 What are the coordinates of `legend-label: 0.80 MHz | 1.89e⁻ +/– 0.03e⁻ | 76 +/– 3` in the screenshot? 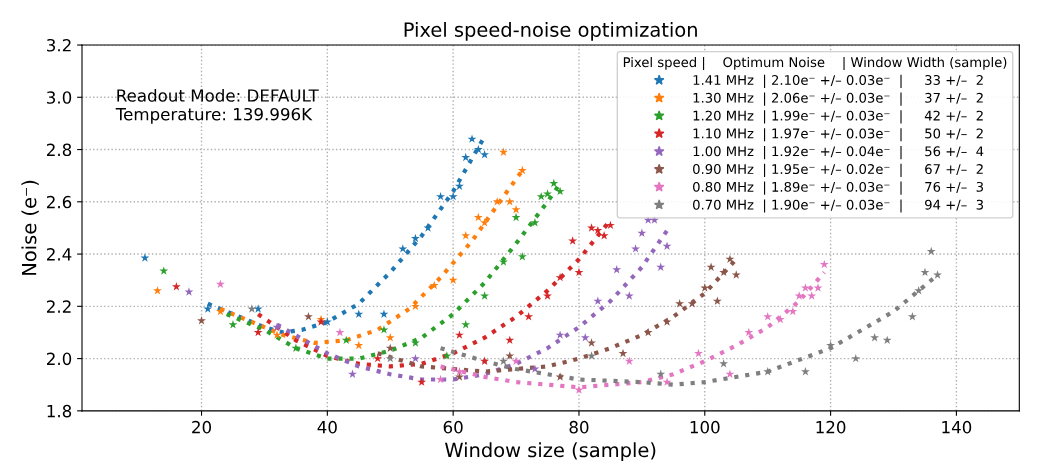 It's located at (838, 188).